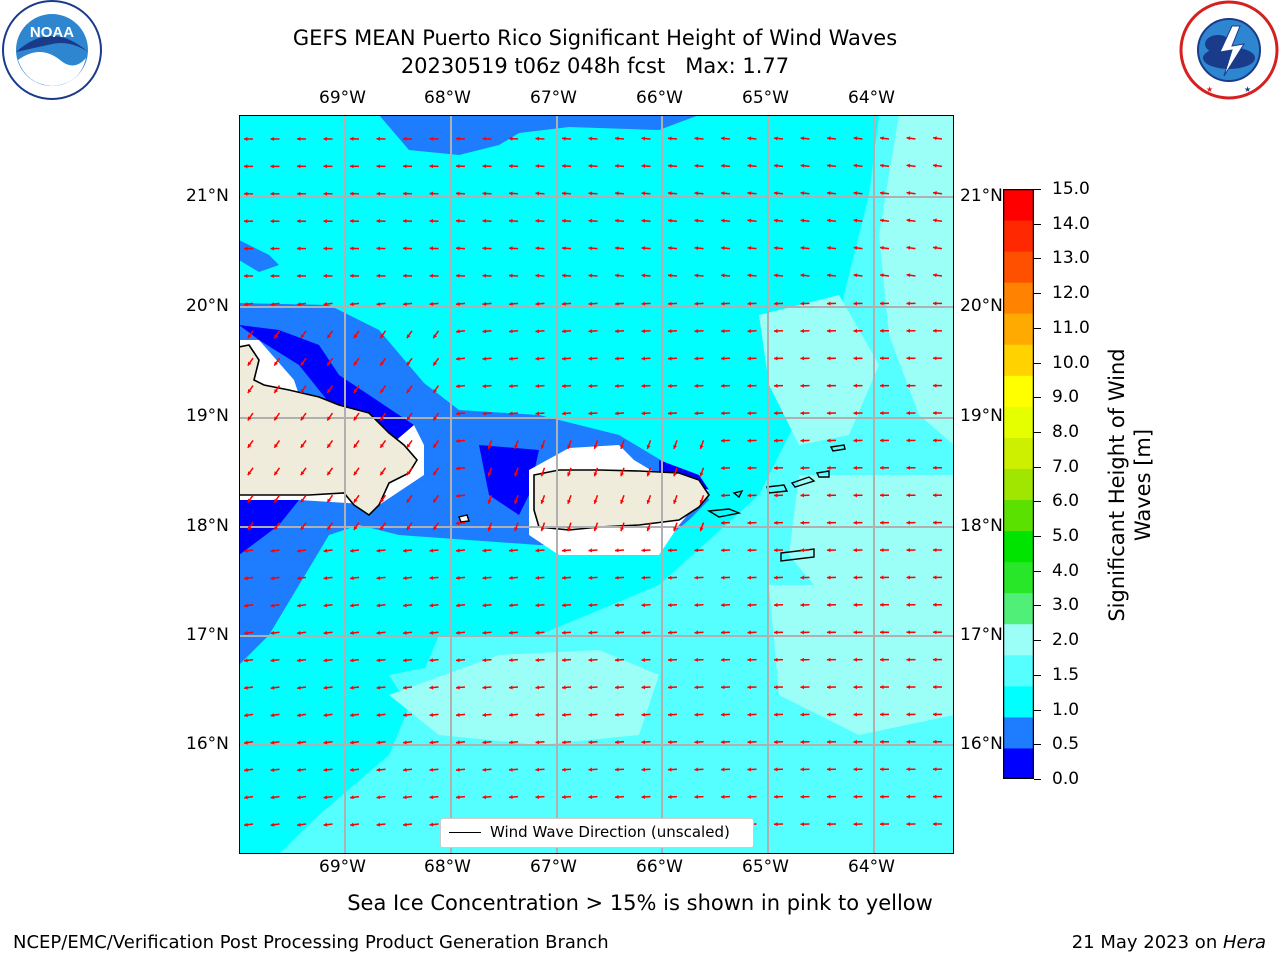  Describe the element at coordinates (1066, 744) in the screenshot. I see `colorbar-tick-label: 0.5` at that location.